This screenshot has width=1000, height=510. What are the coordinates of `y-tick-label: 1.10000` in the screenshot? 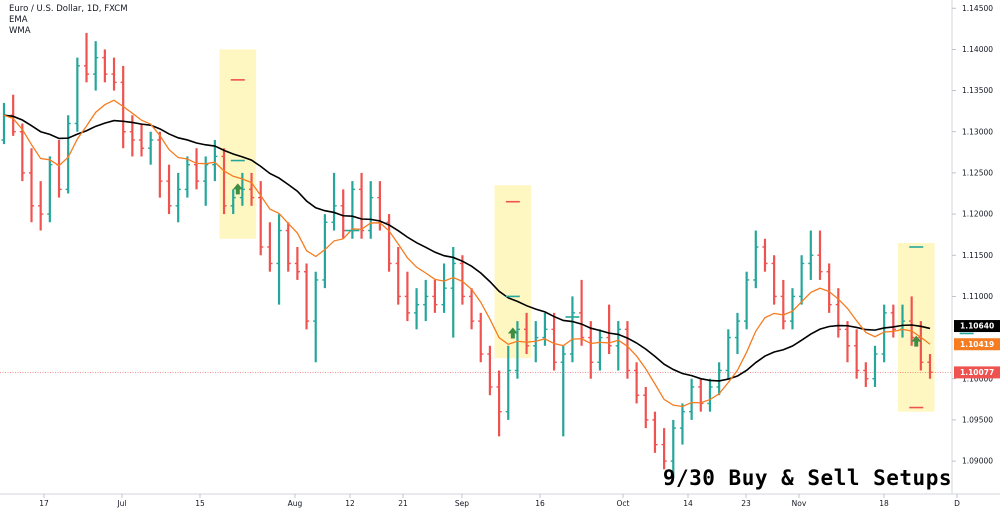 It's located at (977, 378).